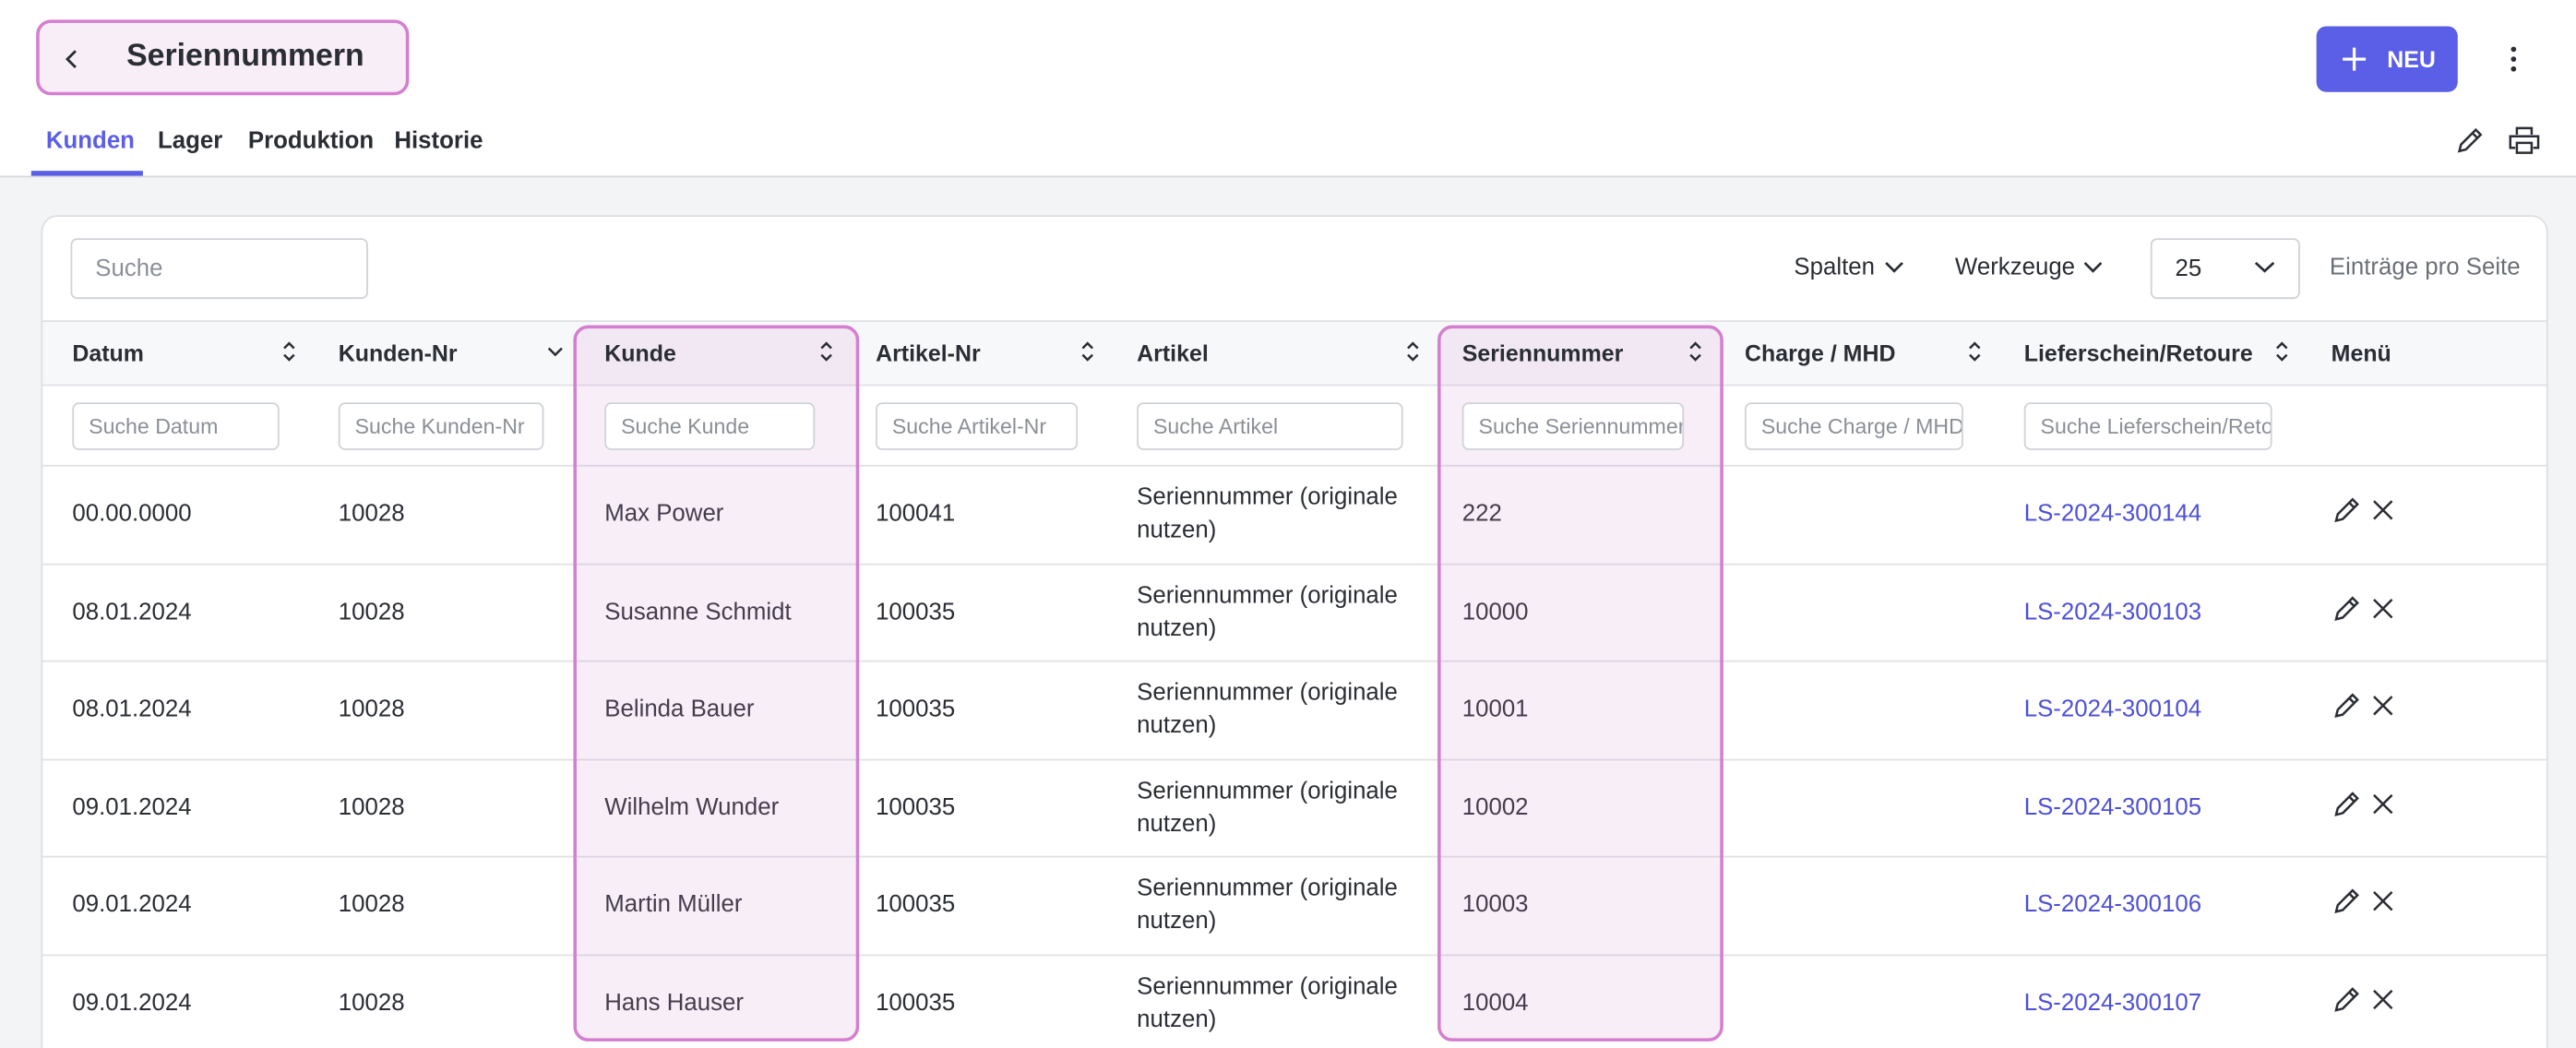 This screenshot has height=1048, width=2576. I want to click on filter-input: Suche Datum, so click(176, 426).